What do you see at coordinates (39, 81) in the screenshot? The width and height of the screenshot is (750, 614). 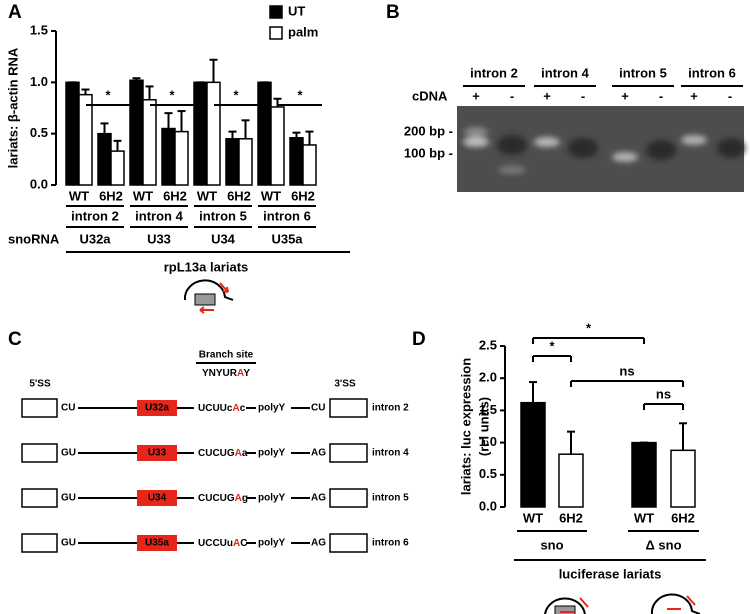 I see `y-tick-label: 1.0` at bounding box center [39, 81].